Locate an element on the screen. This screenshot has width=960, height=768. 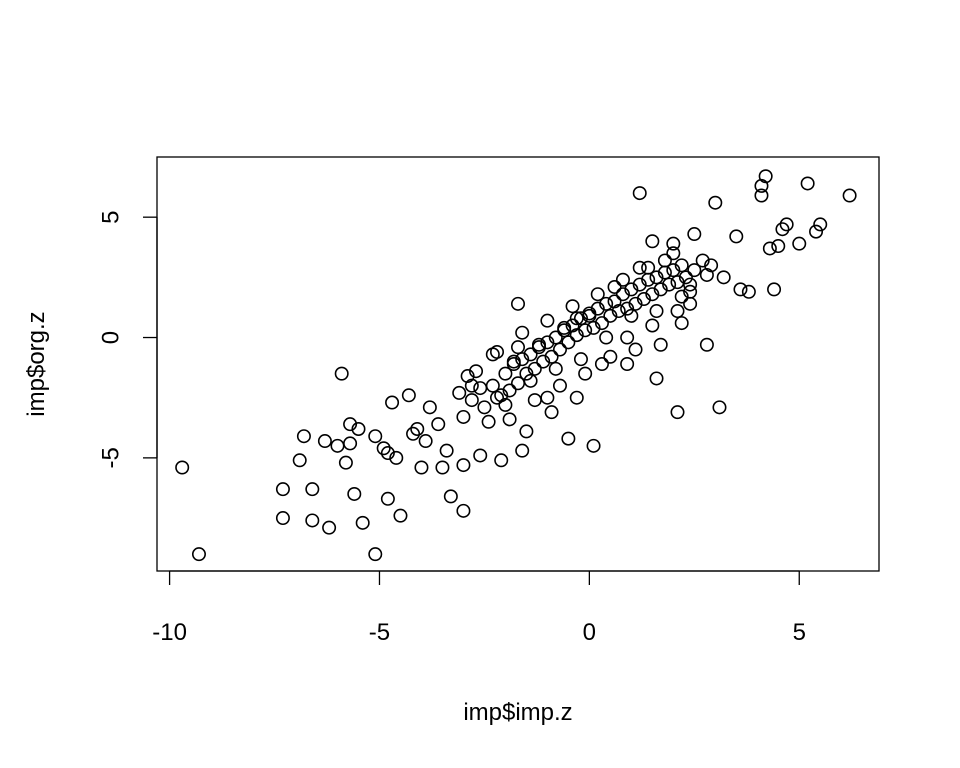
x-tick-label: 0 is located at coordinates (589, 632).